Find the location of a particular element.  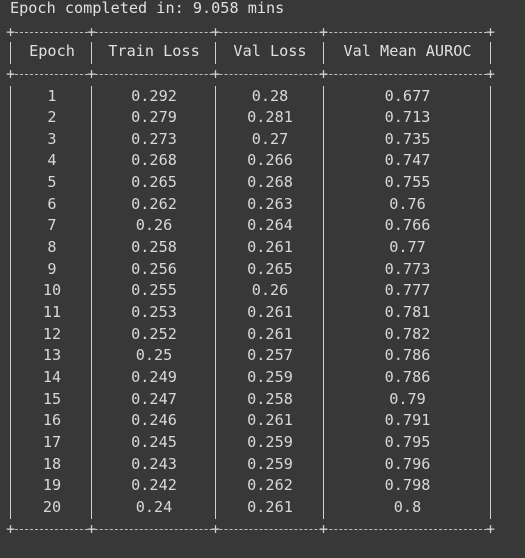

cell-epoch: 9 is located at coordinates (52, 268).